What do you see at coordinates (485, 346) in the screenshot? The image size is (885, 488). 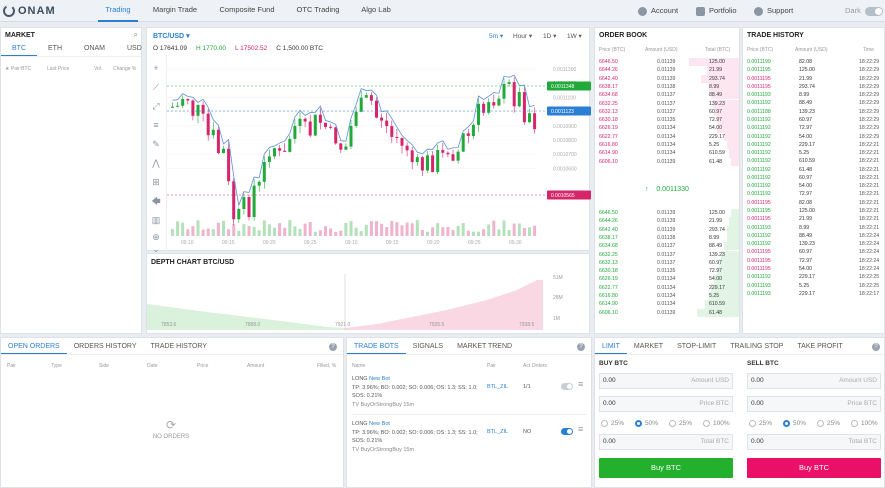 I see `tab-market-trend: MARKET TREND` at bounding box center [485, 346].